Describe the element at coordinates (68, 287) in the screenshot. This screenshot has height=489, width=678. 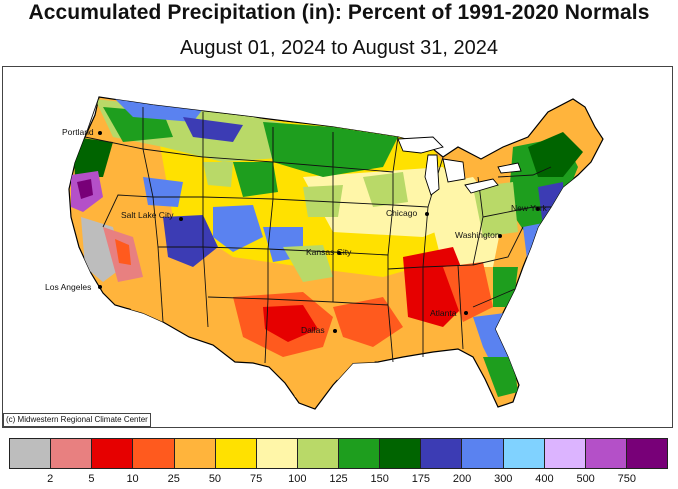
I see `city-label-los-angeles: Los Angeles` at that location.